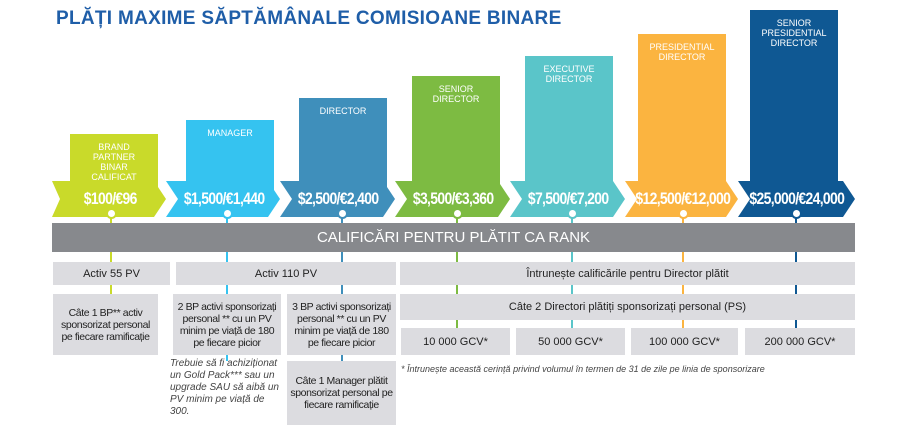  Describe the element at coordinates (343, 111) in the screenshot. I see `rank-name: DIRECTOR` at that location.